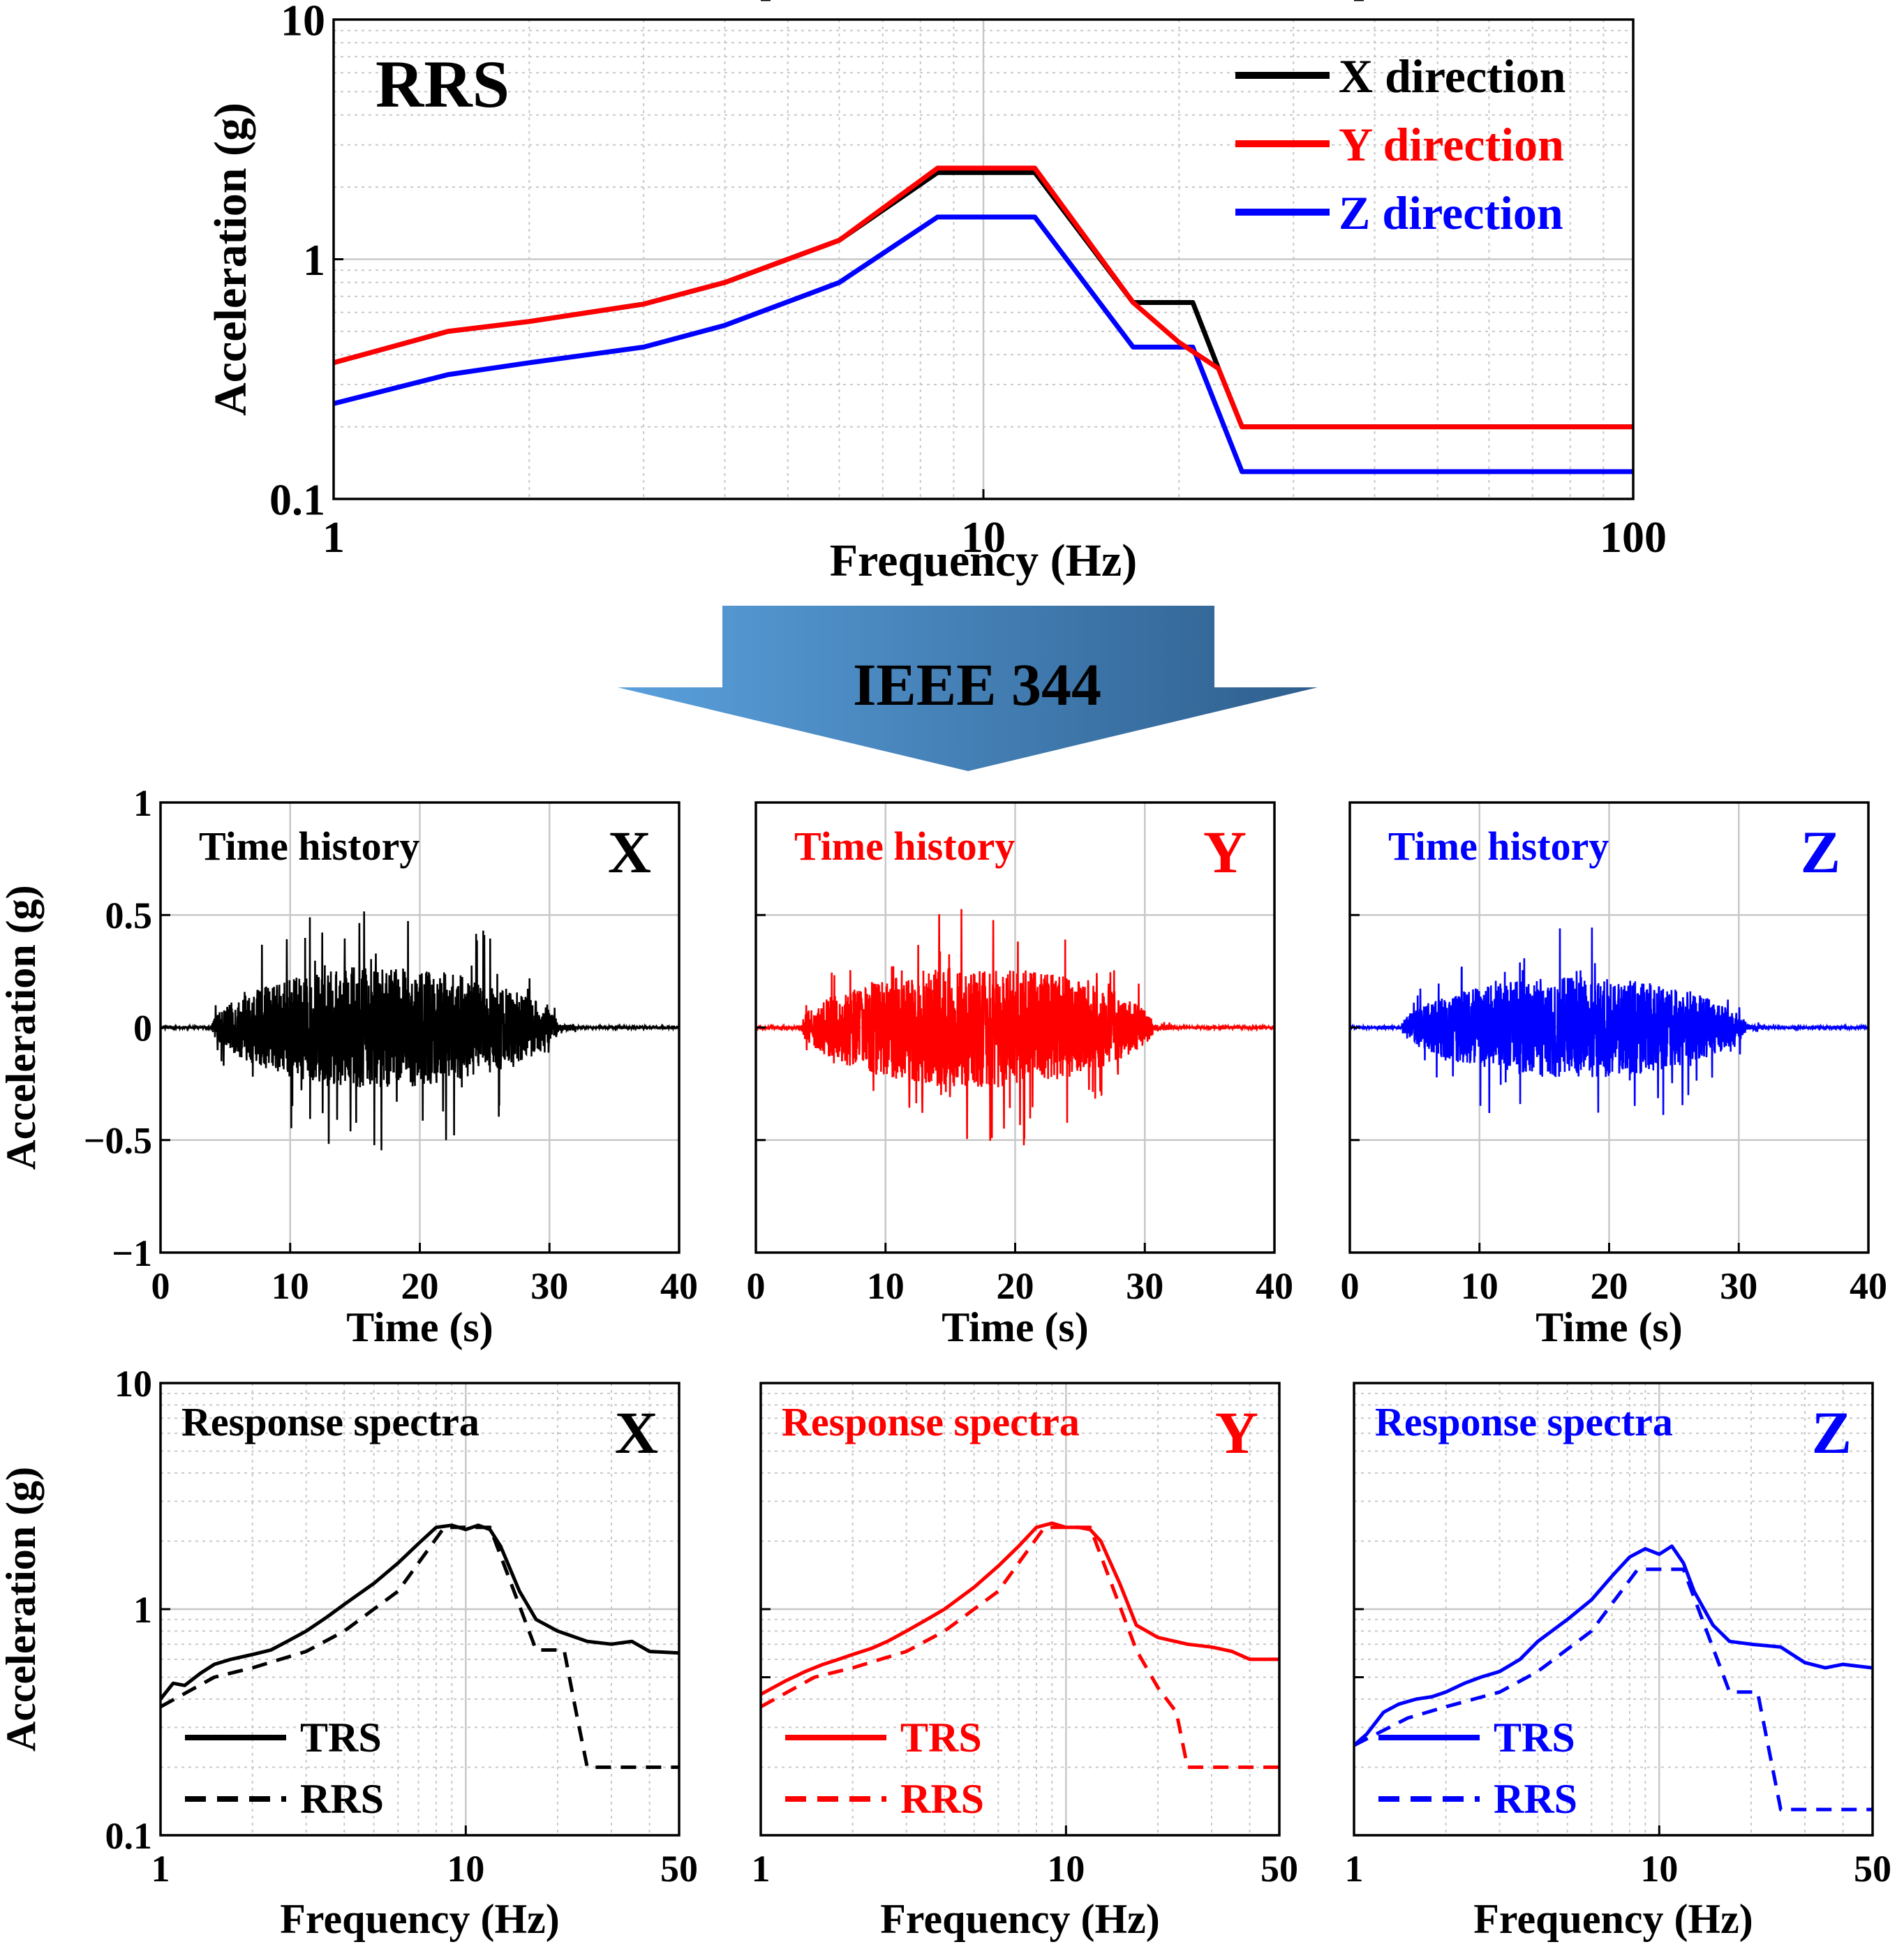 This screenshot has width=1904, height=1949. What do you see at coordinates (1634, 537) in the screenshot?
I see `x-tick-label: 100` at bounding box center [1634, 537].